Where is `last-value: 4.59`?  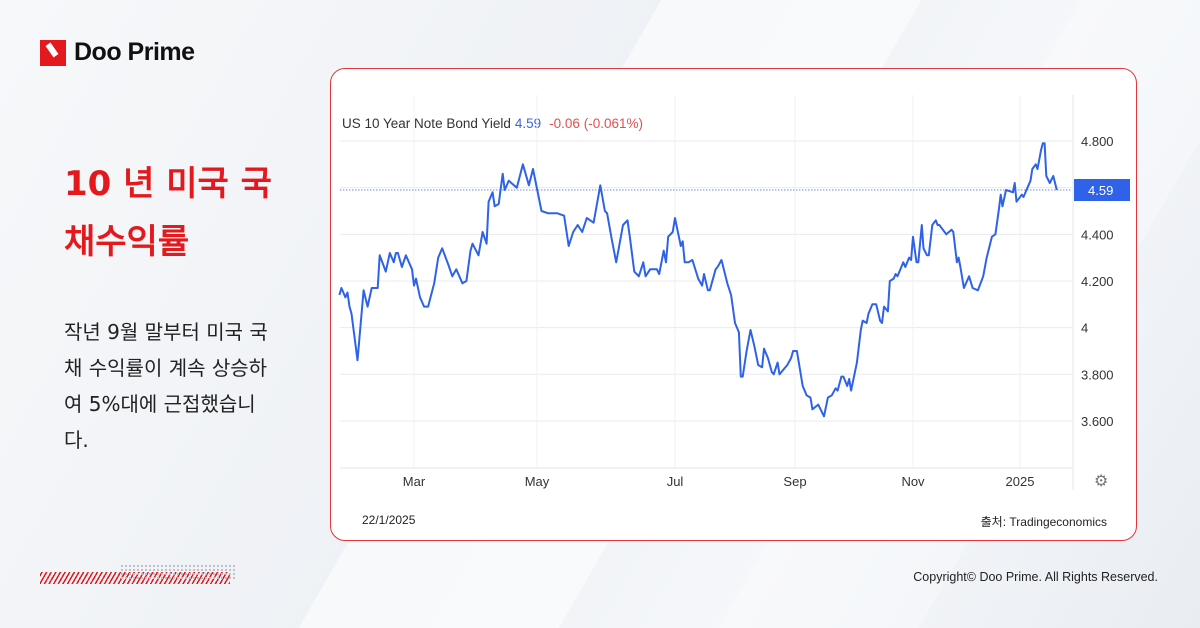 last-value: 4.59 is located at coordinates (528, 123).